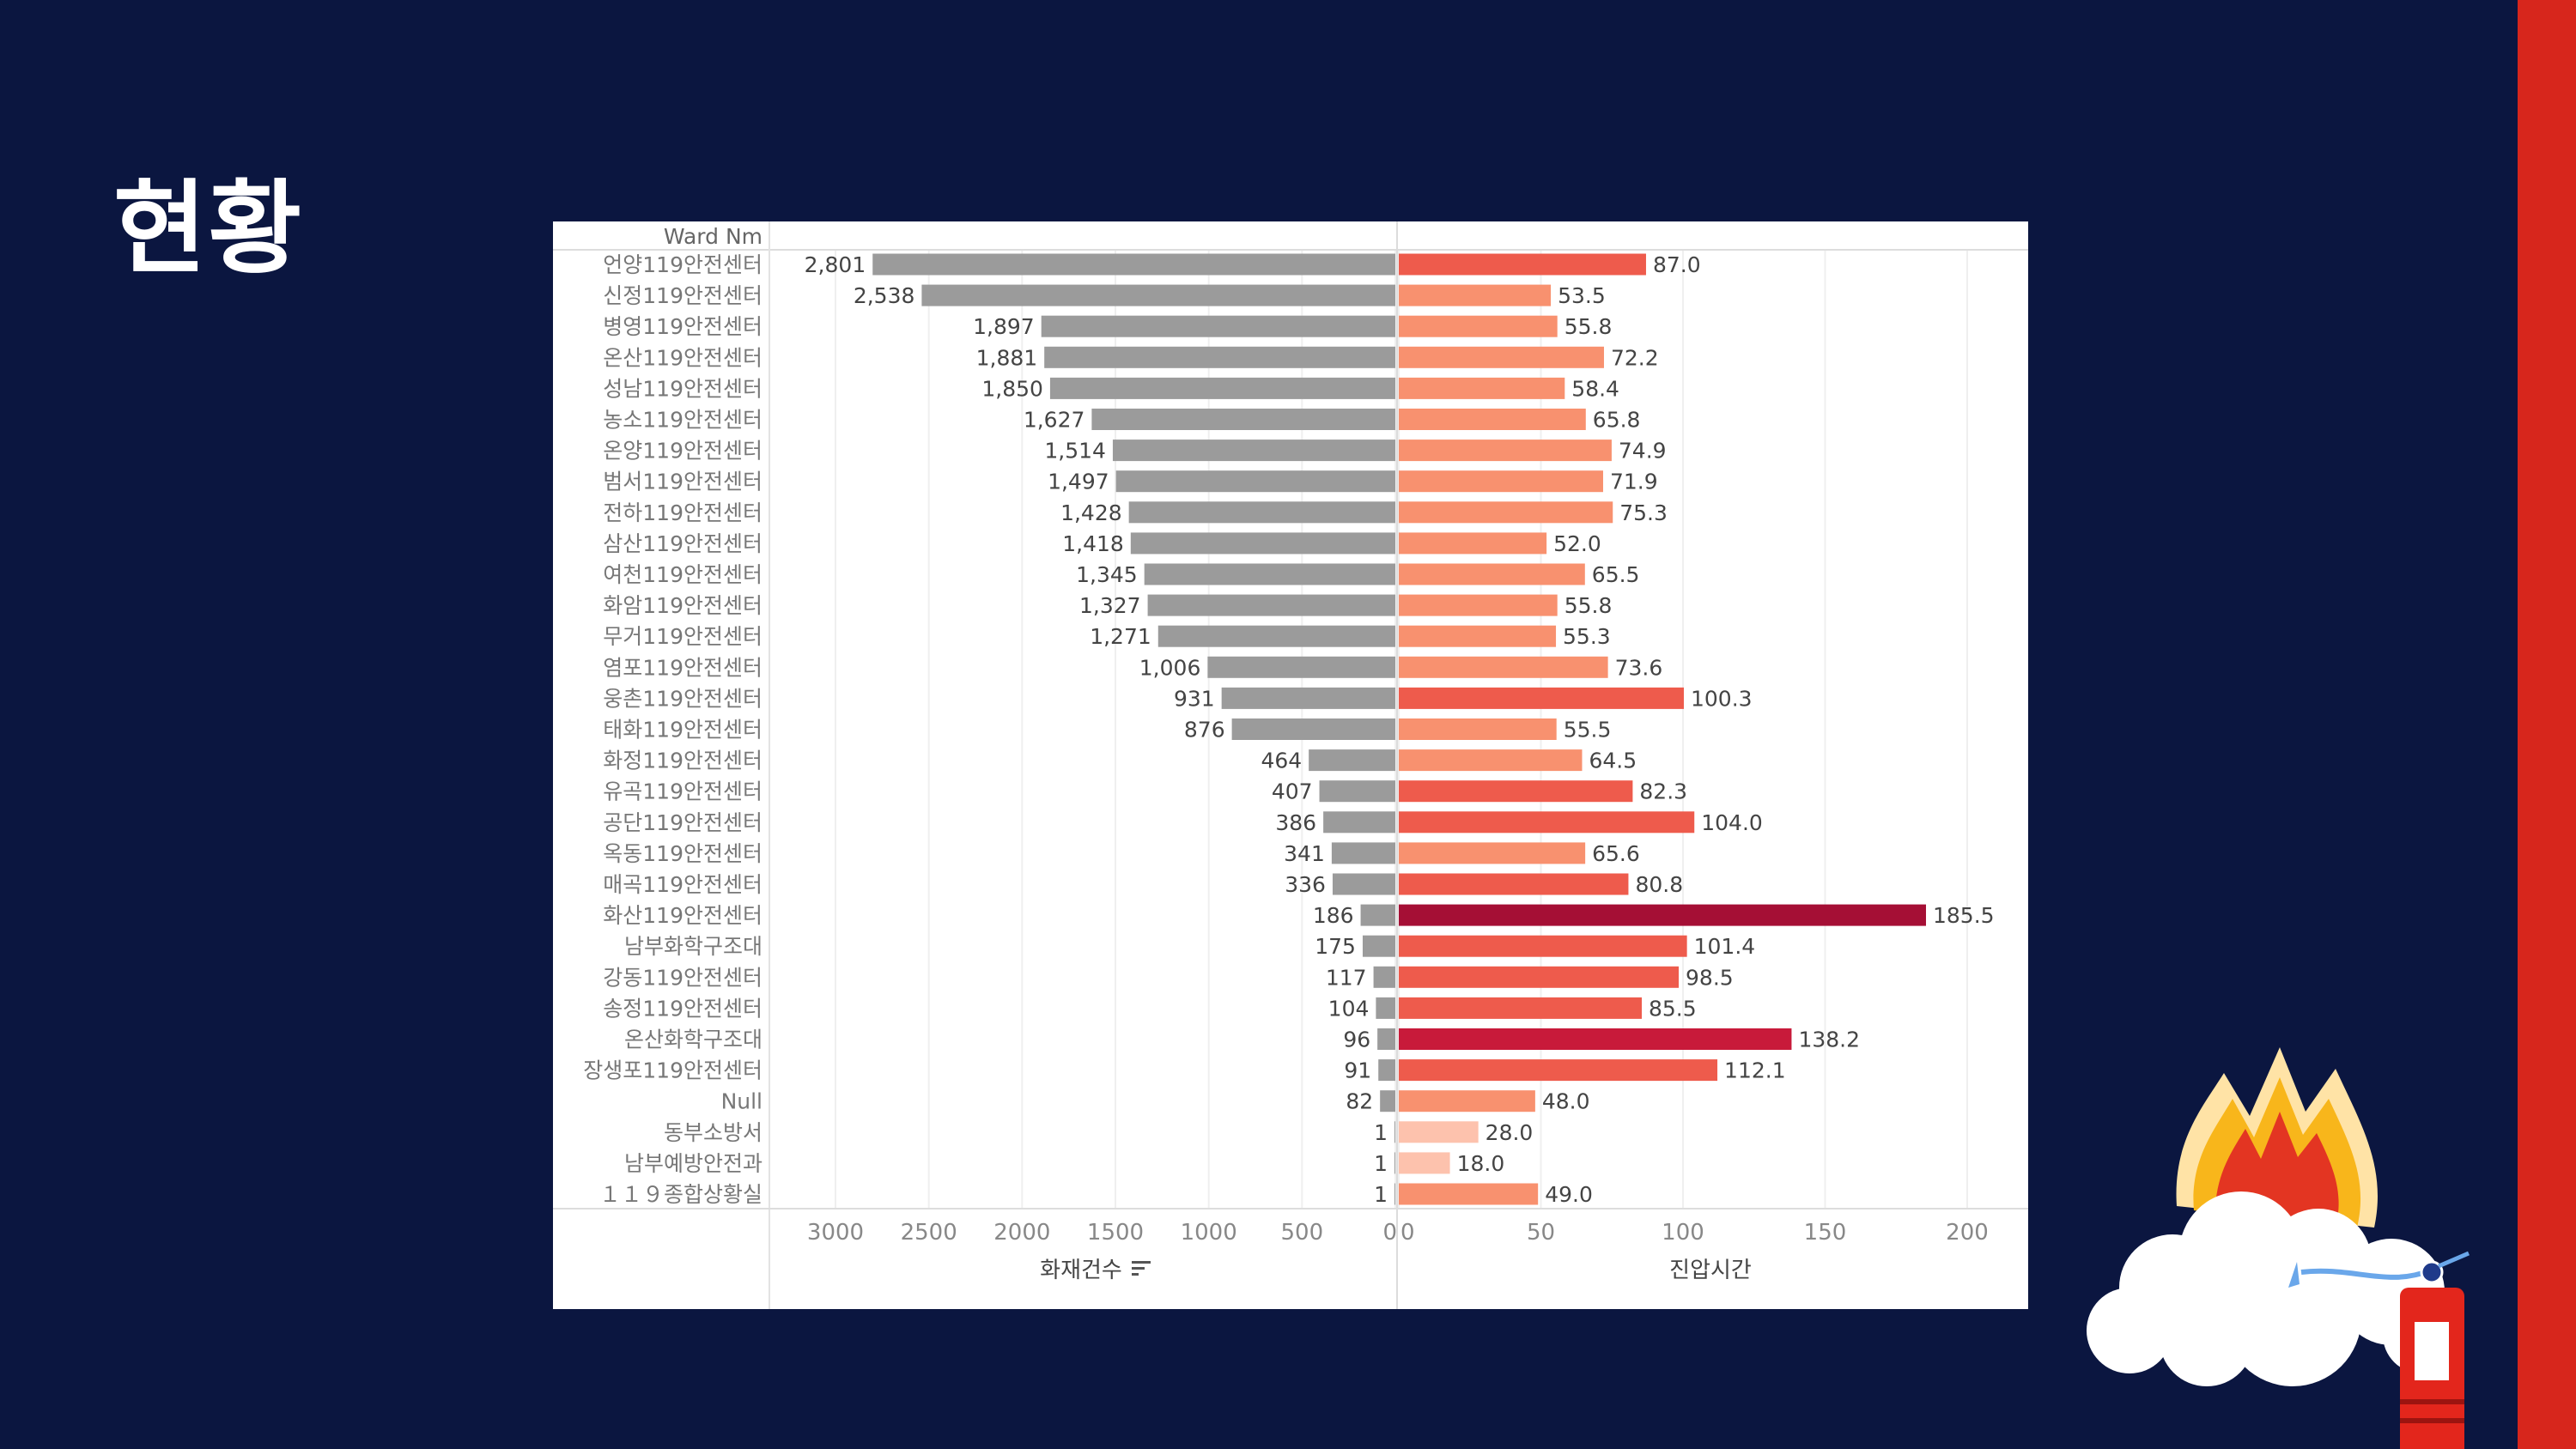 This screenshot has height=1449, width=2576. What do you see at coordinates (1356, 1040) in the screenshot?
I see `left-bar-value: 96` at bounding box center [1356, 1040].